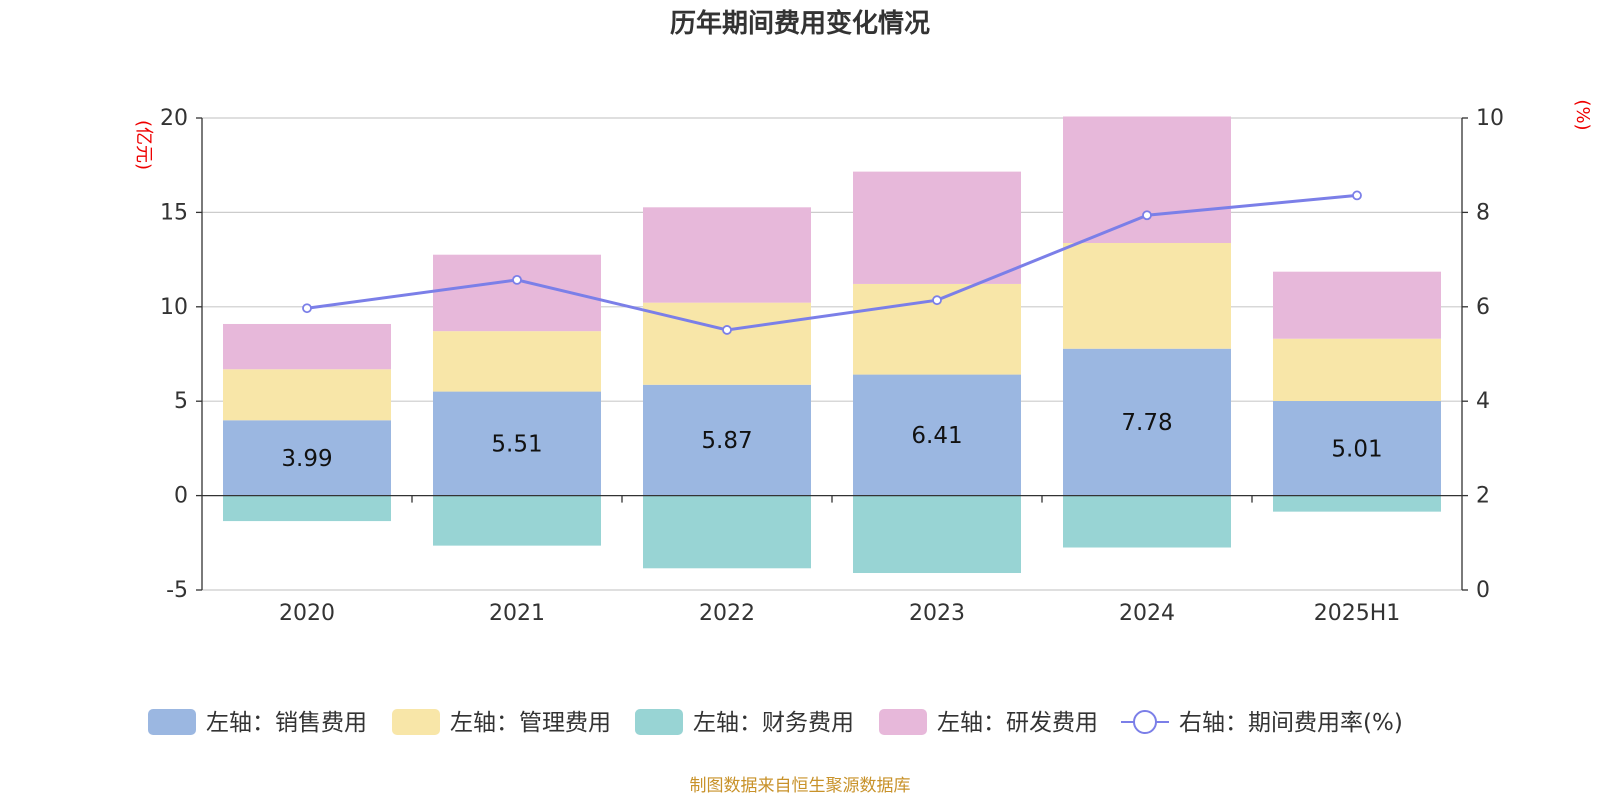  I want to click on x-tick-label: 2022, so click(727, 613).